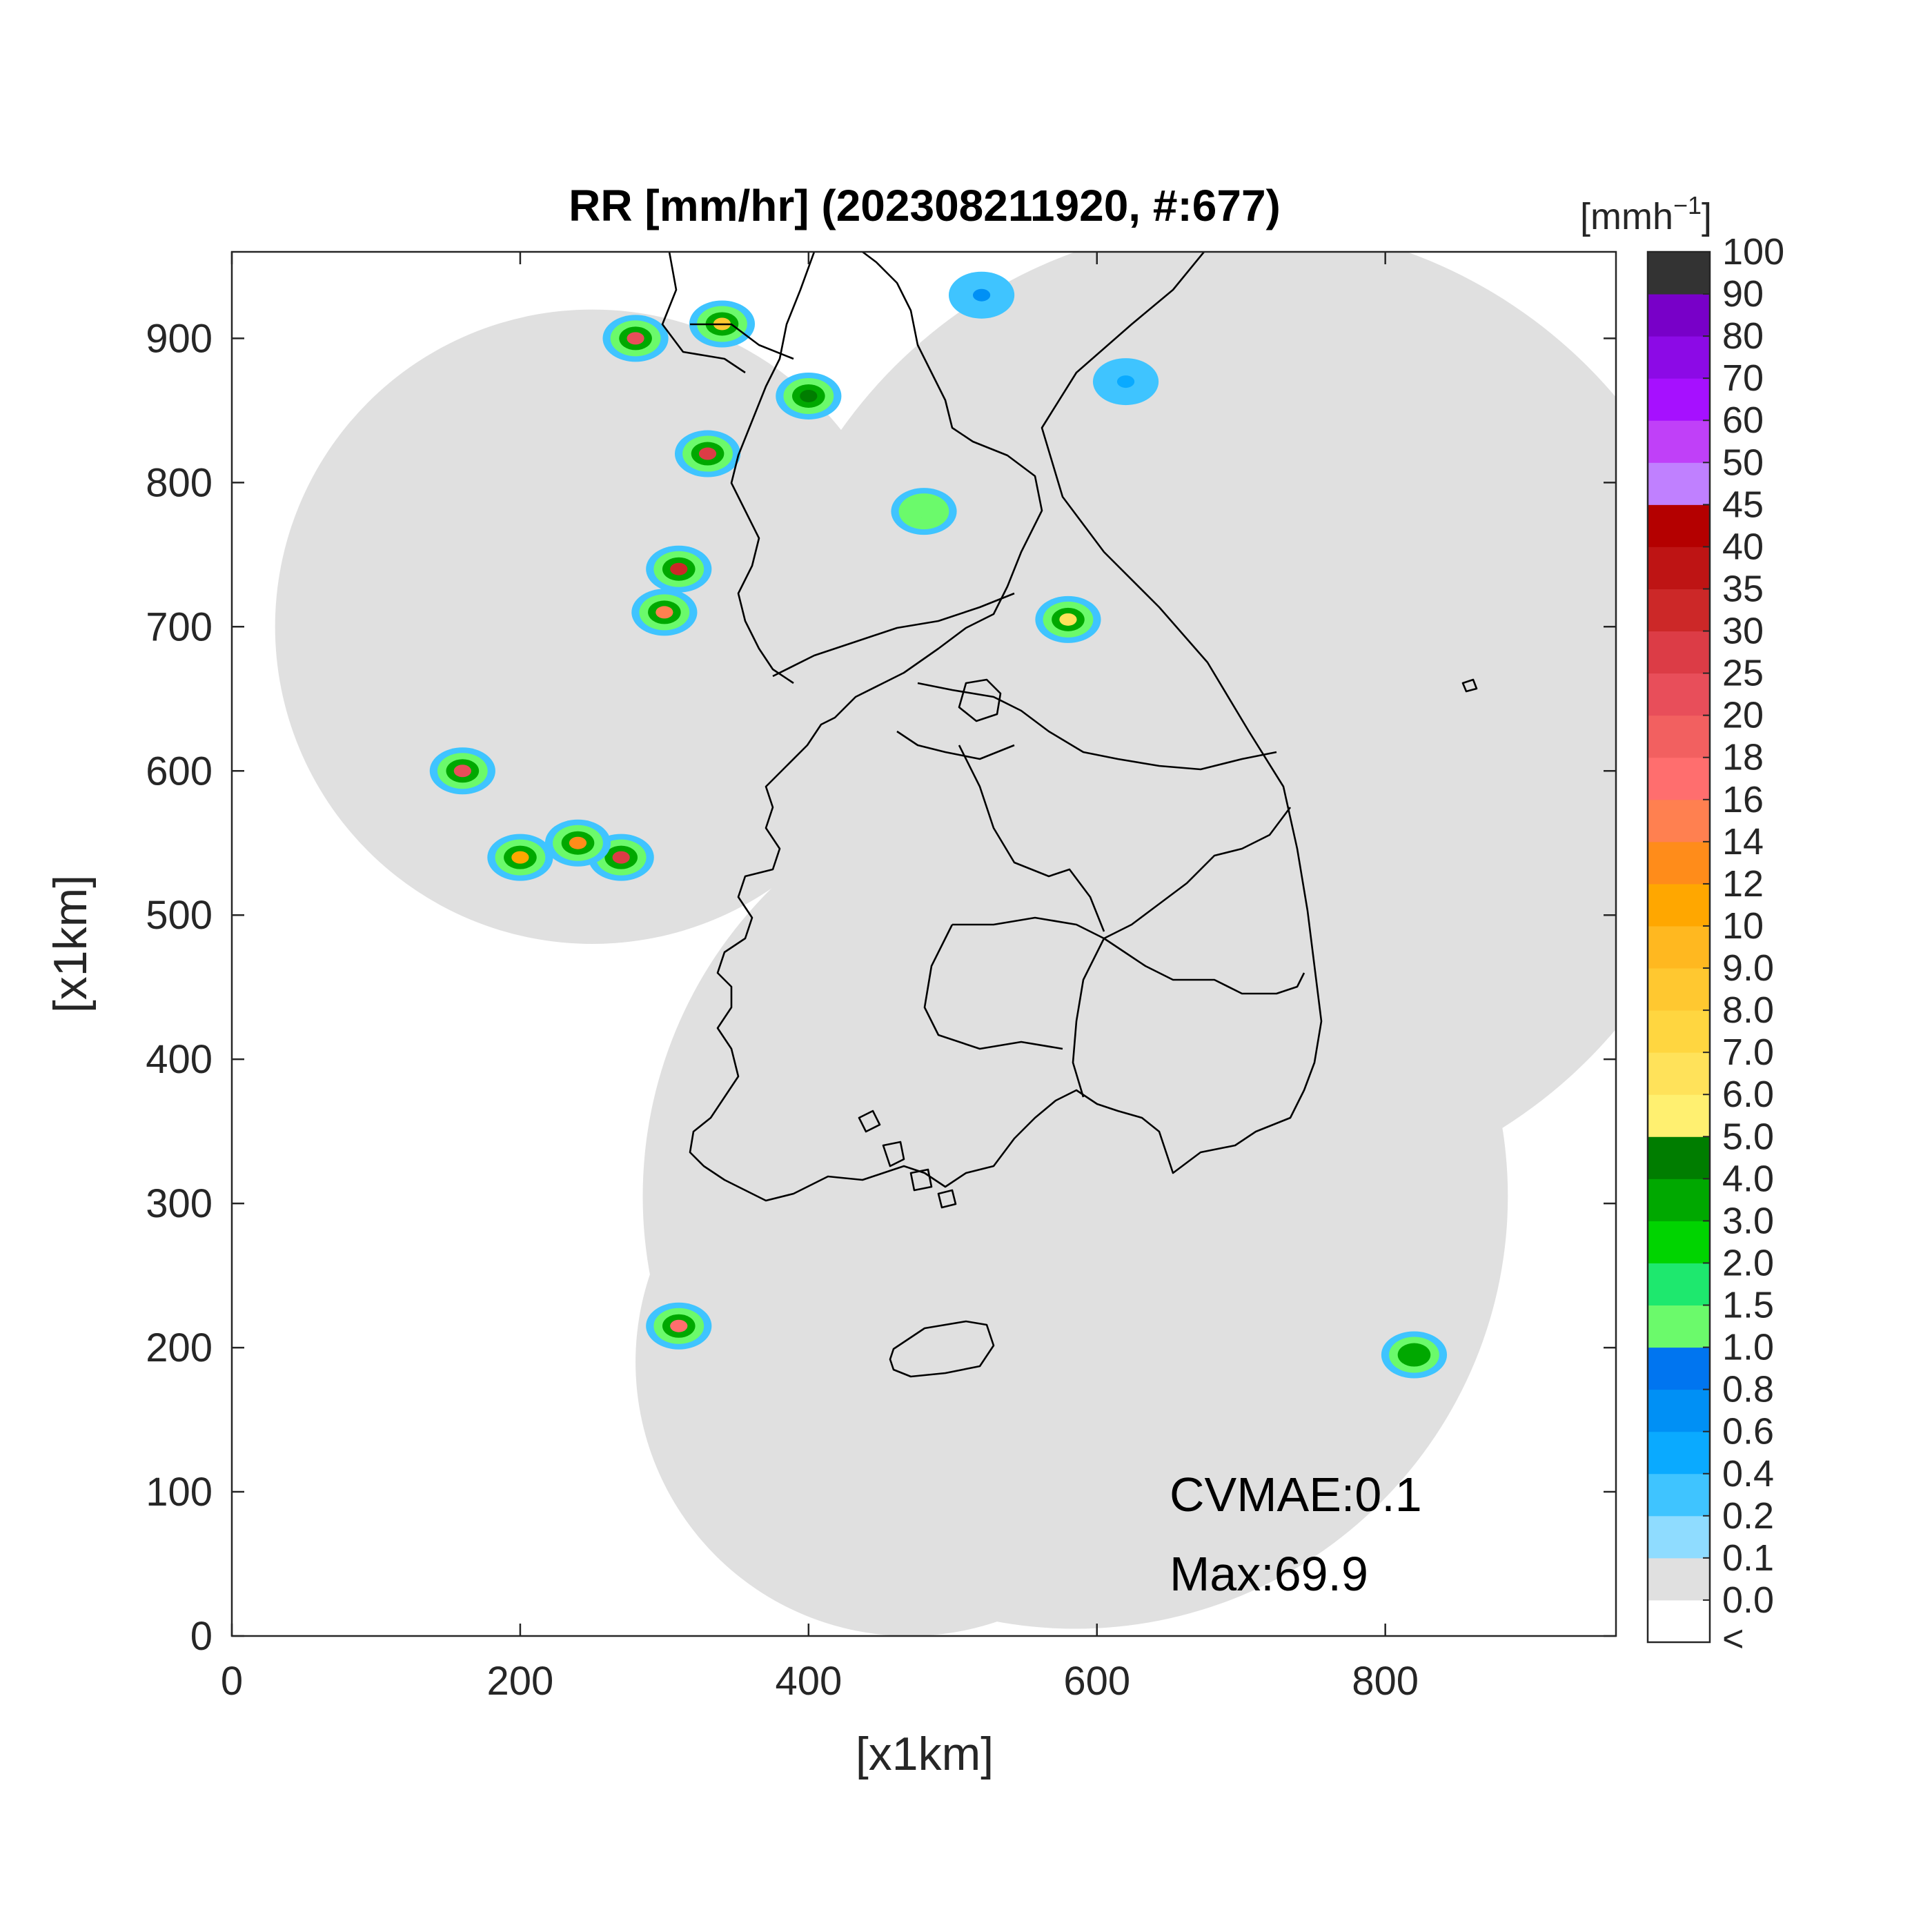  I want to click on y-tick-label: 900, so click(179, 338).